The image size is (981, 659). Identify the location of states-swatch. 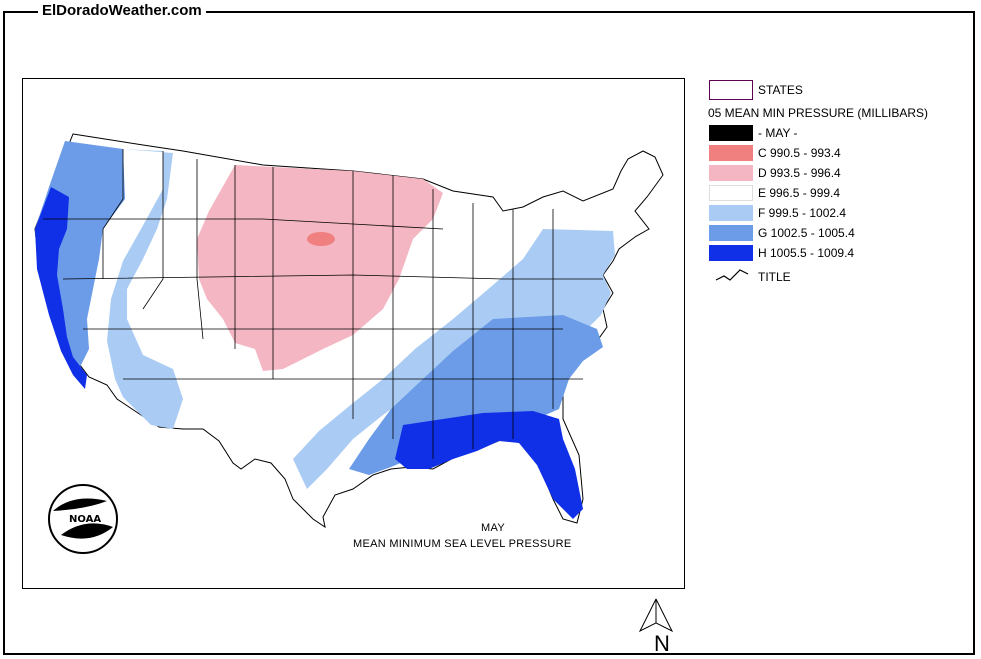
(731, 90).